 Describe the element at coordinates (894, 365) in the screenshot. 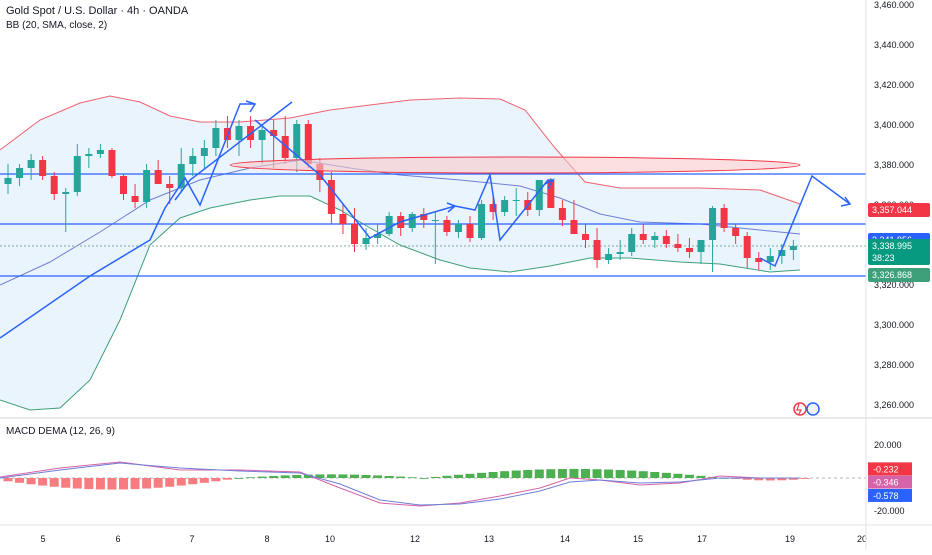

I see `price-tick-label: 3,280.000` at that location.